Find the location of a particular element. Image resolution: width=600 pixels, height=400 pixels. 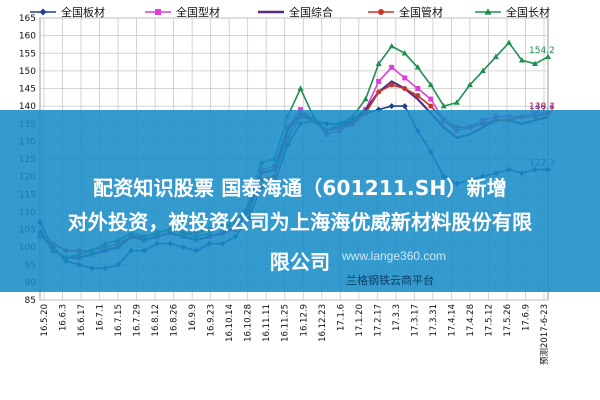

legend-item: 全国综合 is located at coordinates (295, 12).